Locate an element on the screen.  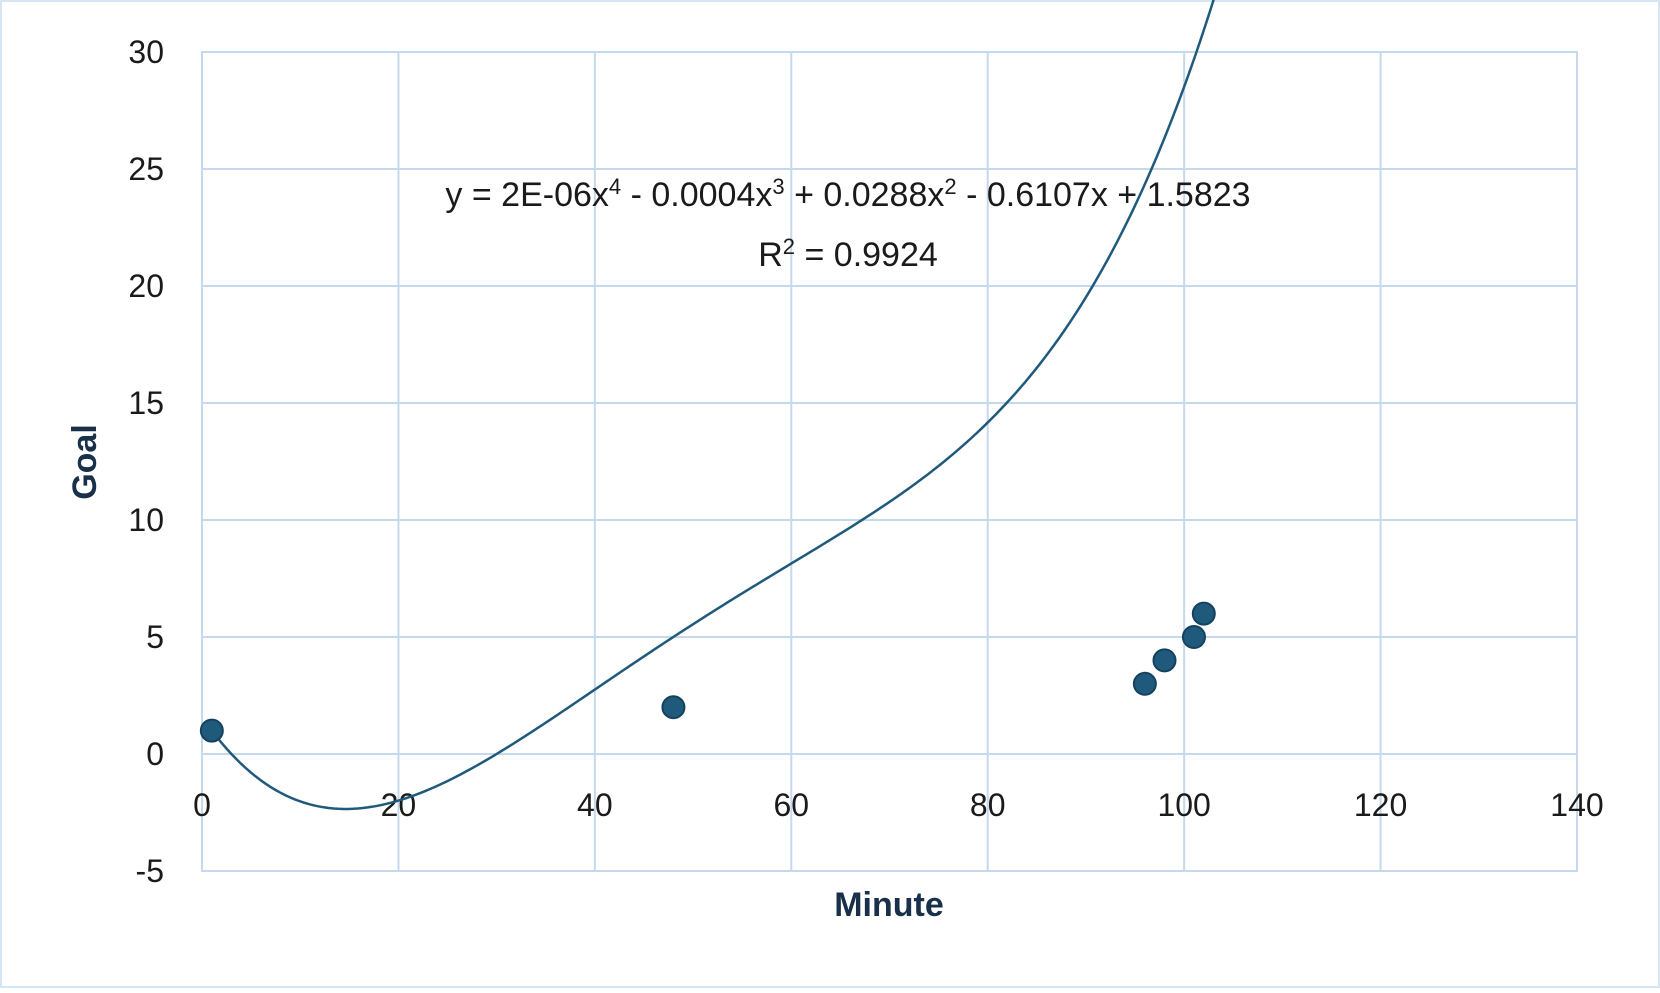
x-tick-label: 0 is located at coordinates (202, 805).